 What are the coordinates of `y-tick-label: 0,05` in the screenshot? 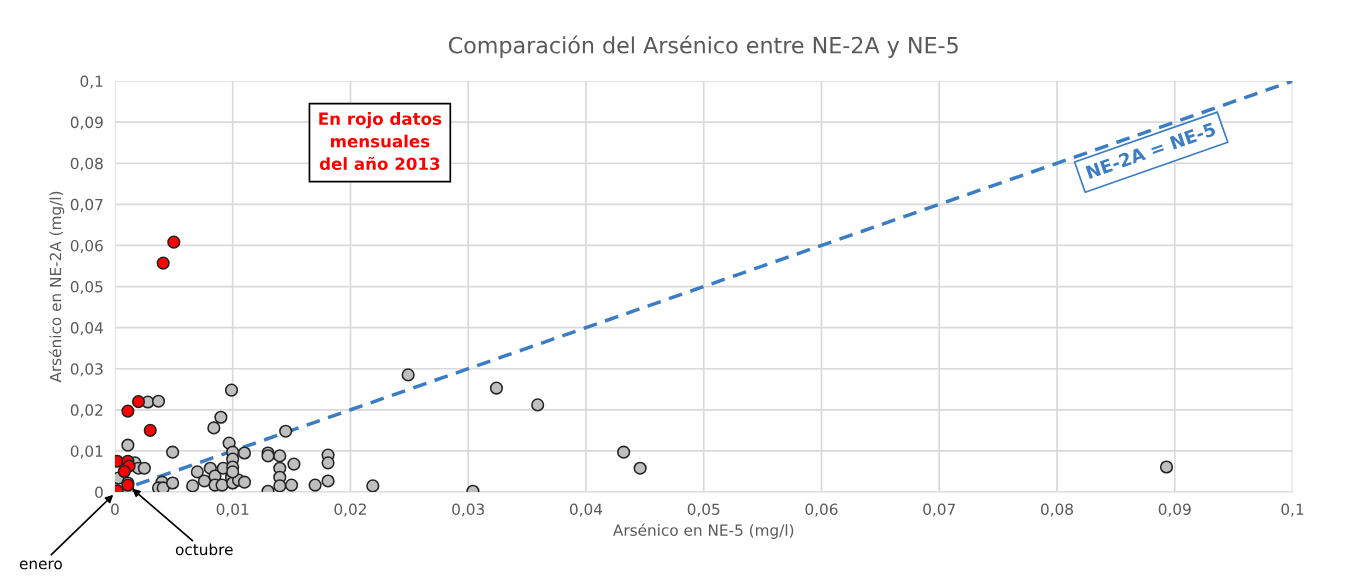 It's located at (86, 288).